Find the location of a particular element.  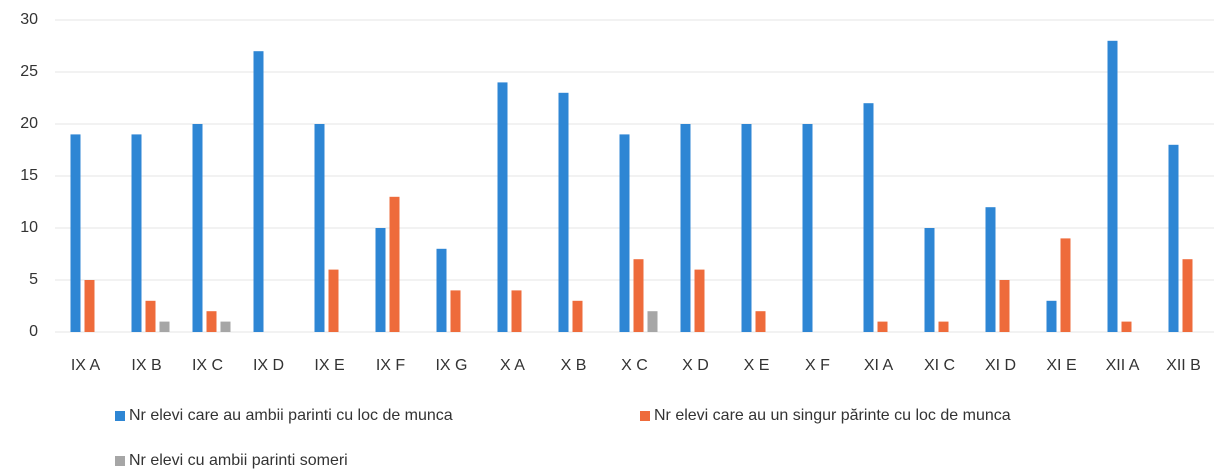

y-tick-label: 25 is located at coordinates (29, 71).